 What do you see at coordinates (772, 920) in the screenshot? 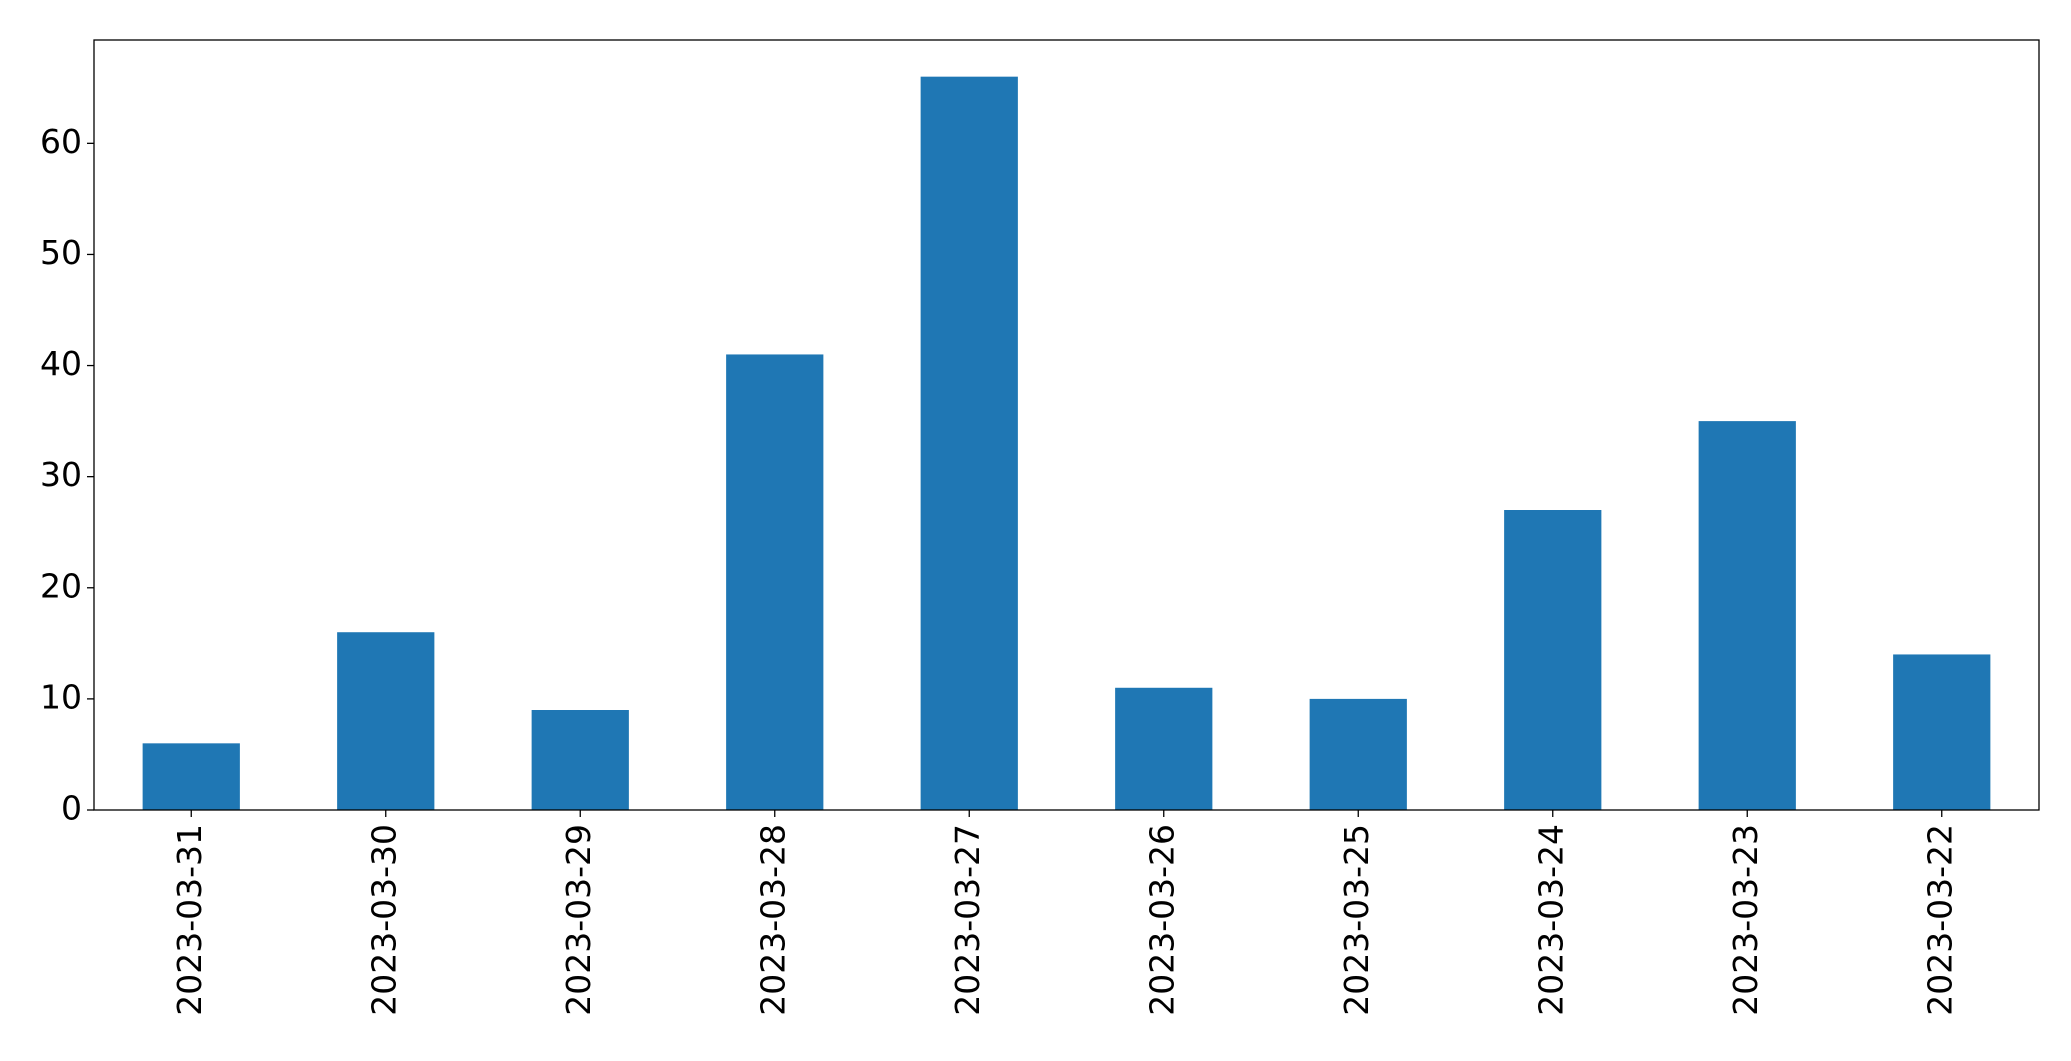
I see `x-tick-label: 2023-03-28` at bounding box center [772, 920].